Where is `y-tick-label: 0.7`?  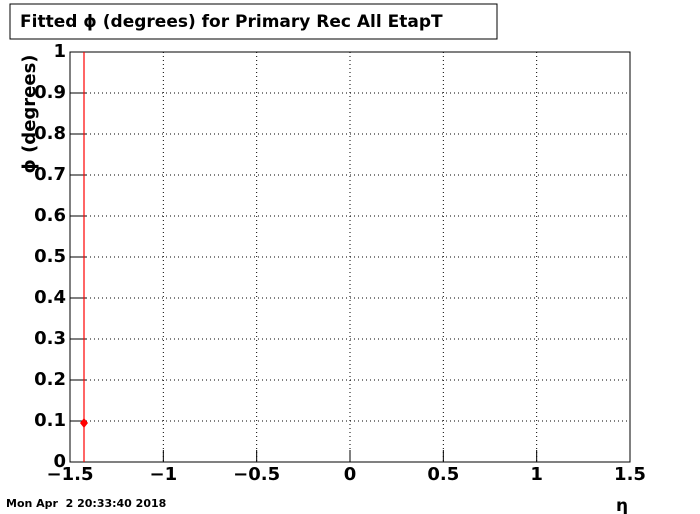 y-tick-label: 0.7 is located at coordinates (50, 174).